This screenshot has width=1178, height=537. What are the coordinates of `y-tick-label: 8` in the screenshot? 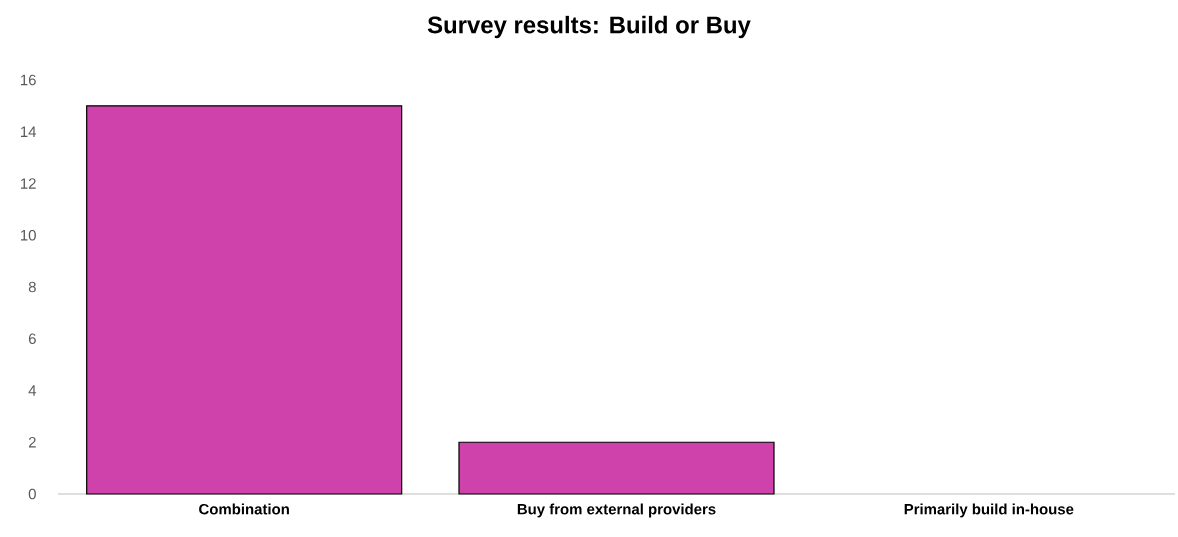 It's located at (32, 287).